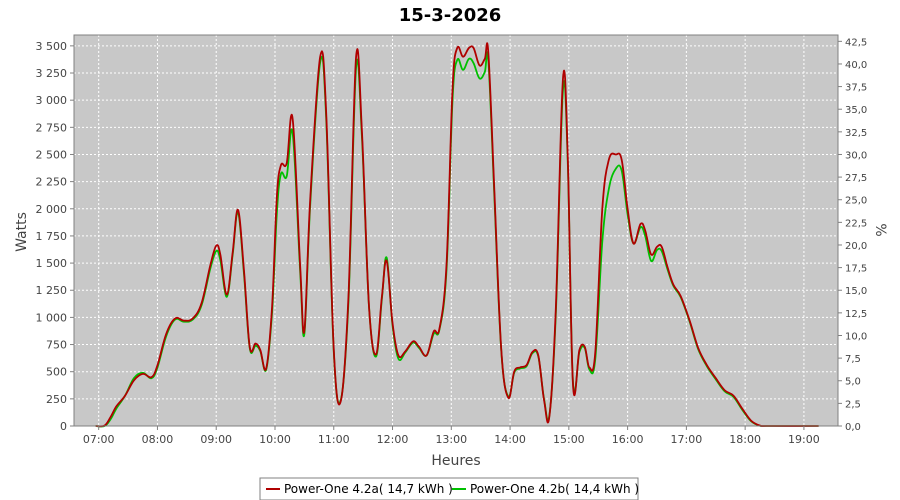 The width and height of the screenshot is (900, 500). What do you see at coordinates (510, 439) in the screenshot?
I see `x-tick-label: 14:00` at bounding box center [510, 439].